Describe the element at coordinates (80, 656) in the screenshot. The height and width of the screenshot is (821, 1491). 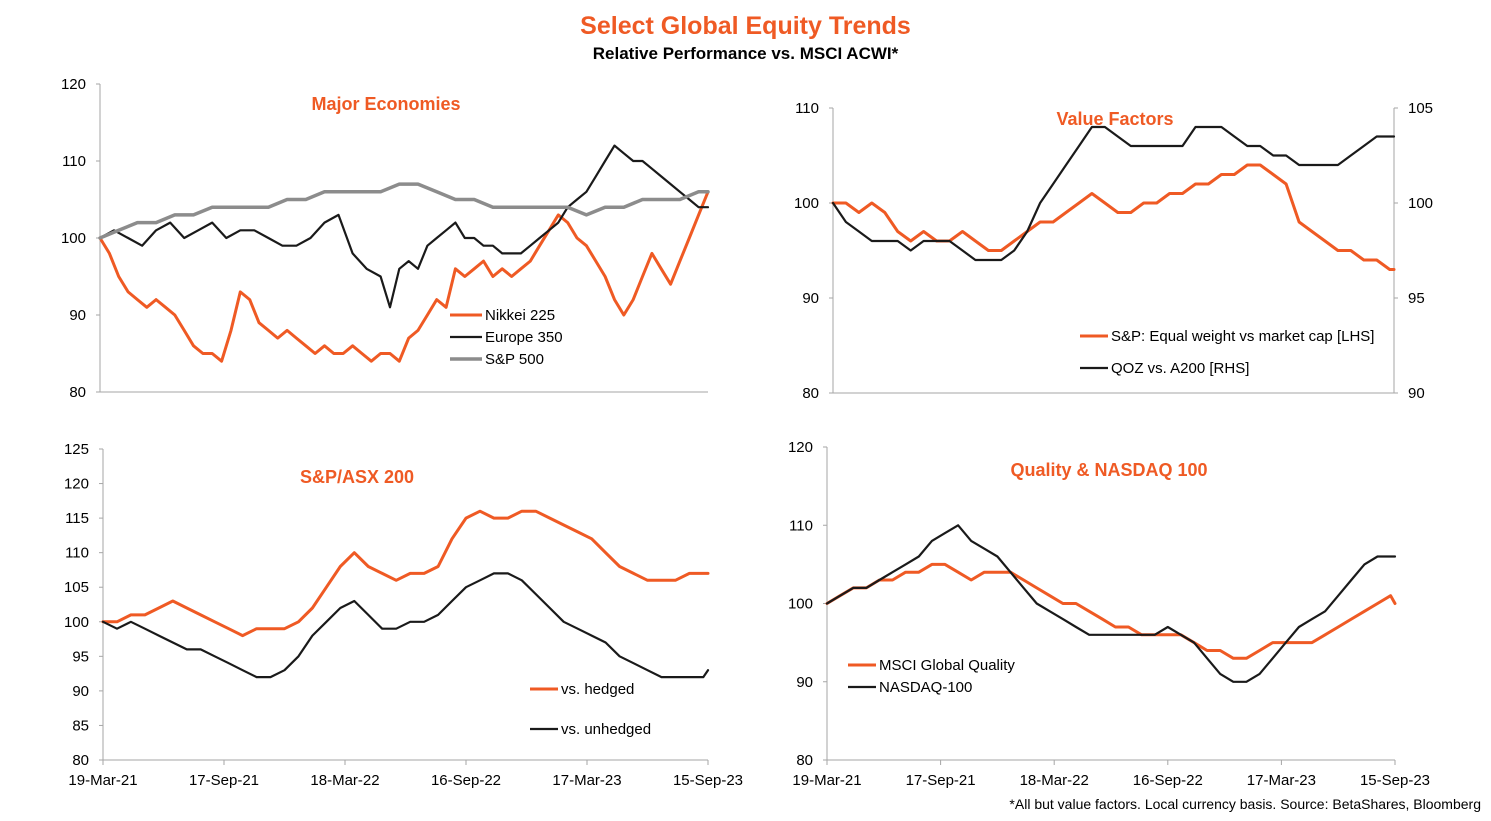
I see `asx-y-tick-label: 95` at that location.